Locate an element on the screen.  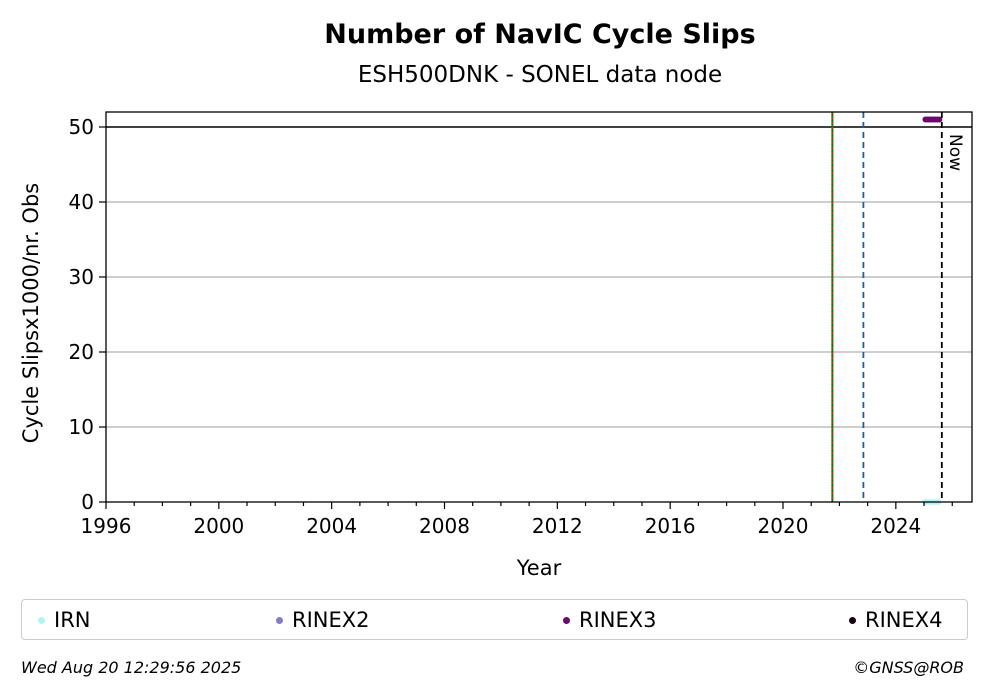
reference-lines: Now is located at coordinates (898, 307).